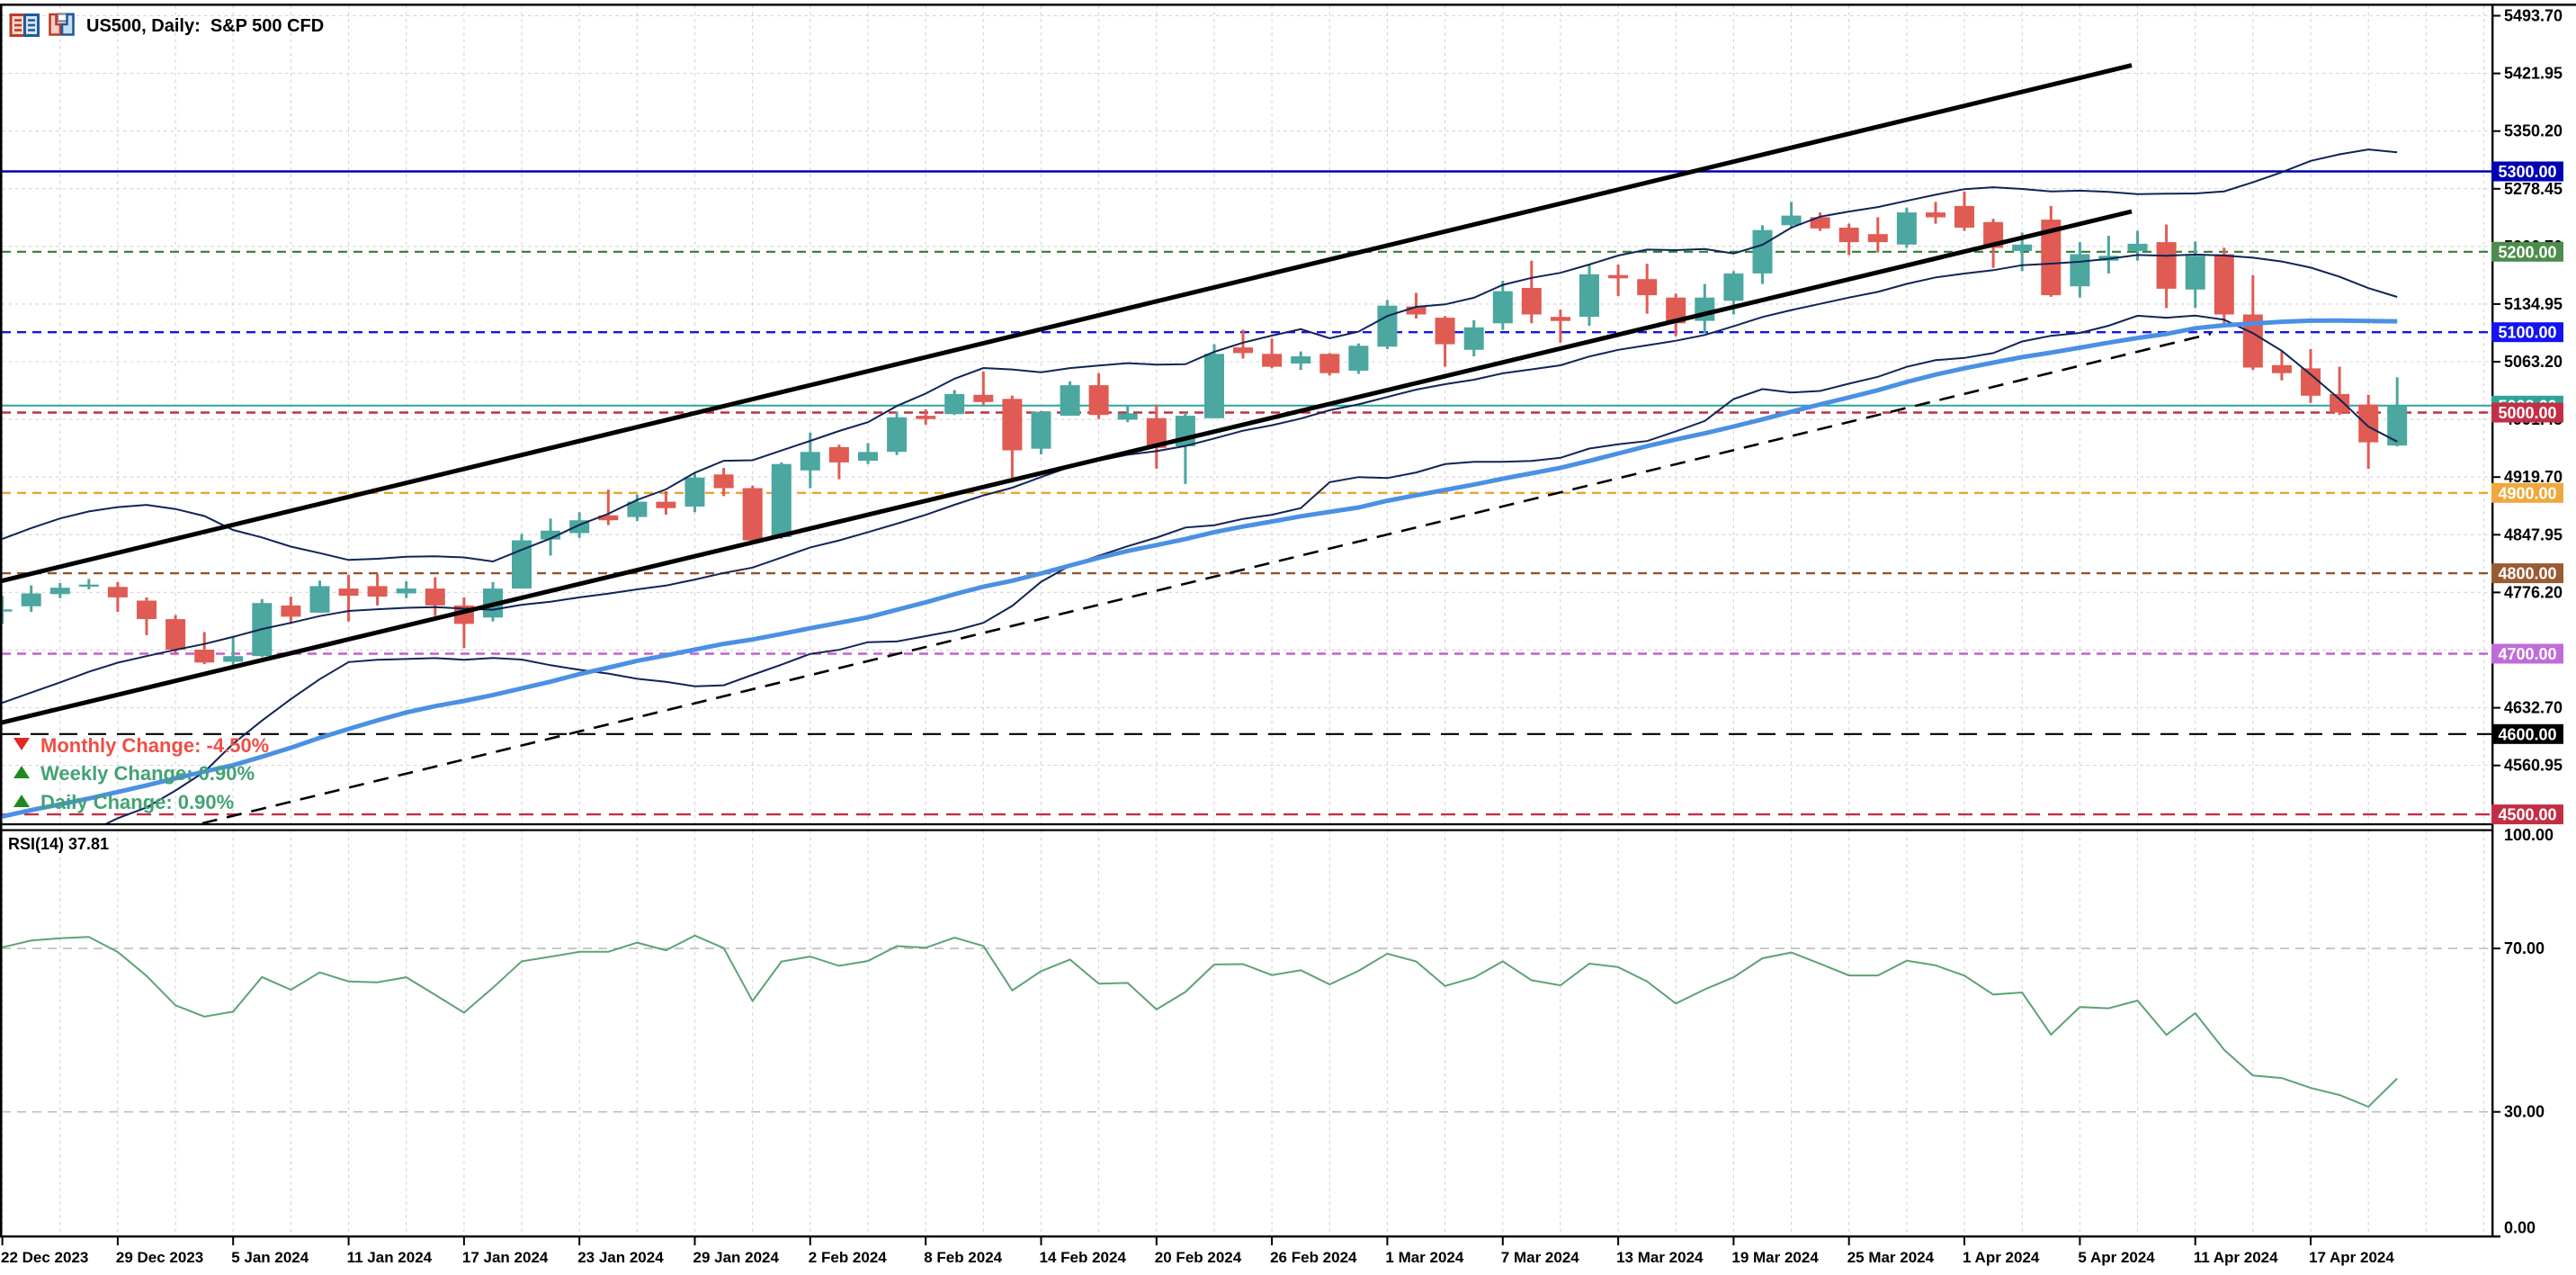 The width and height of the screenshot is (2576, 1275). What do you see at coordinates (2533, 708) in the screenshot?
I see `svg-text: 4632.70` at bounding box center [2533, 708].